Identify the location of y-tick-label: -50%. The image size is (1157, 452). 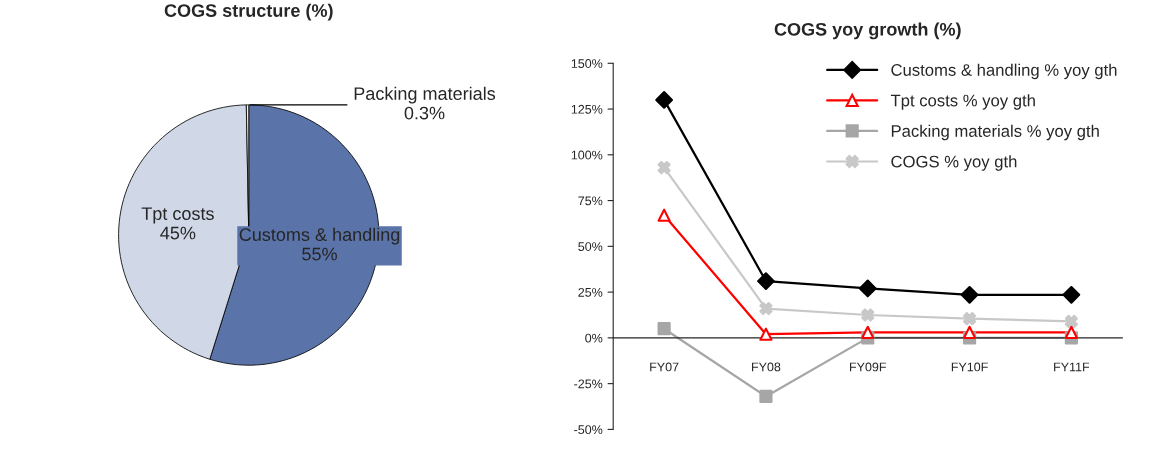
(588, 430).